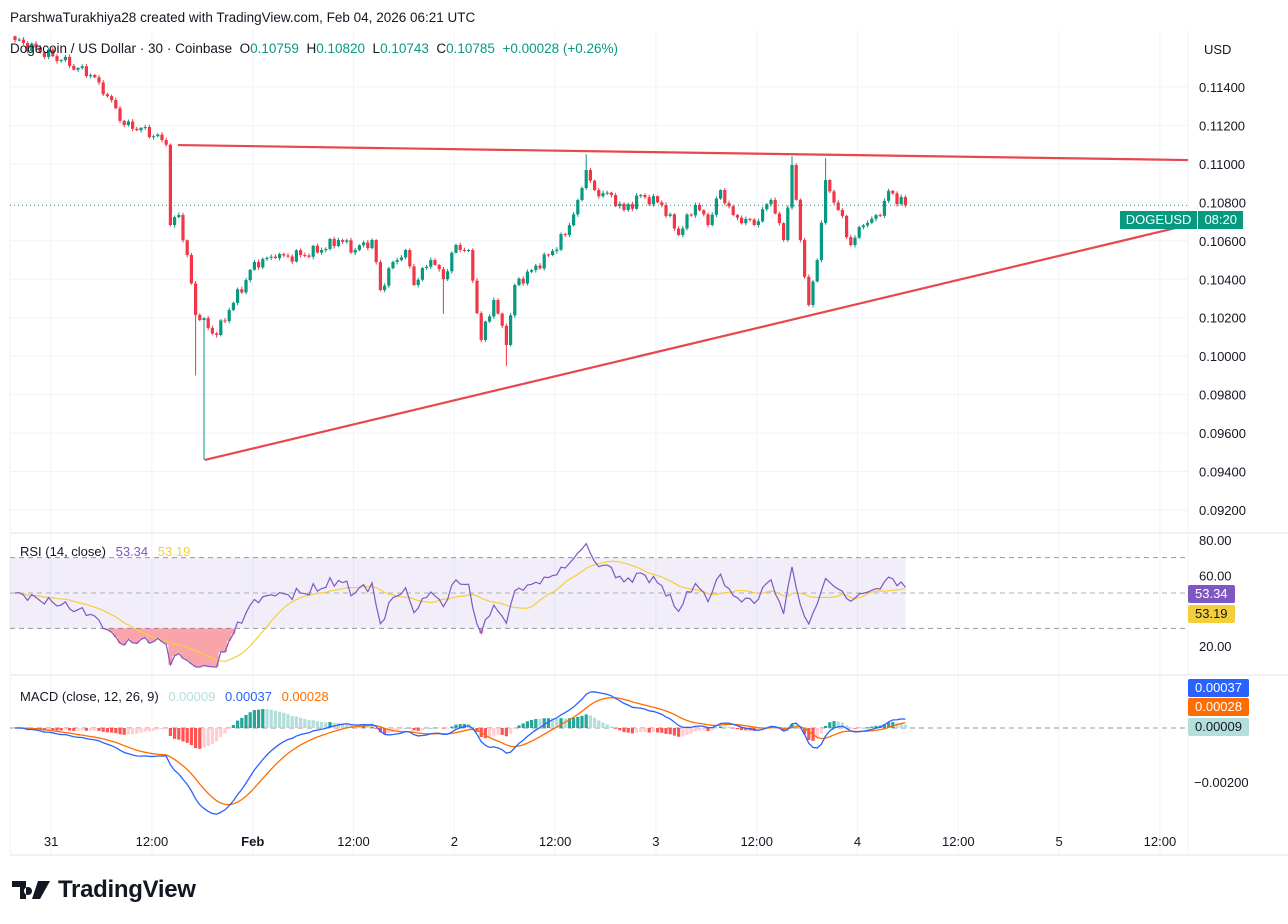 This screenshot has width=1288, height=924. I want to click on close-value: 0.10785, so click(470, 48).